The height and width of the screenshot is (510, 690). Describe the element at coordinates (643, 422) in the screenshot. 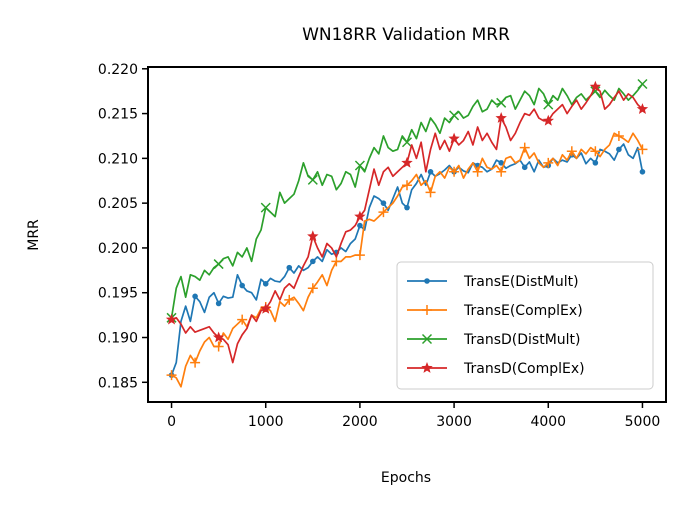

I see `x-tick-label: 5000` at that location.